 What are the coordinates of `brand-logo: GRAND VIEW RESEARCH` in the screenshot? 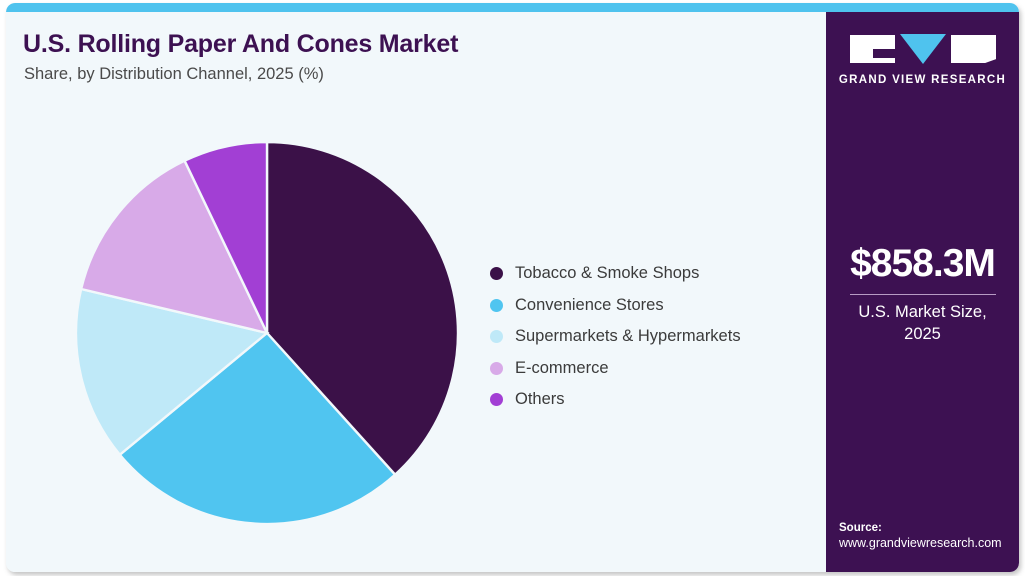 It's located at (922, 60).